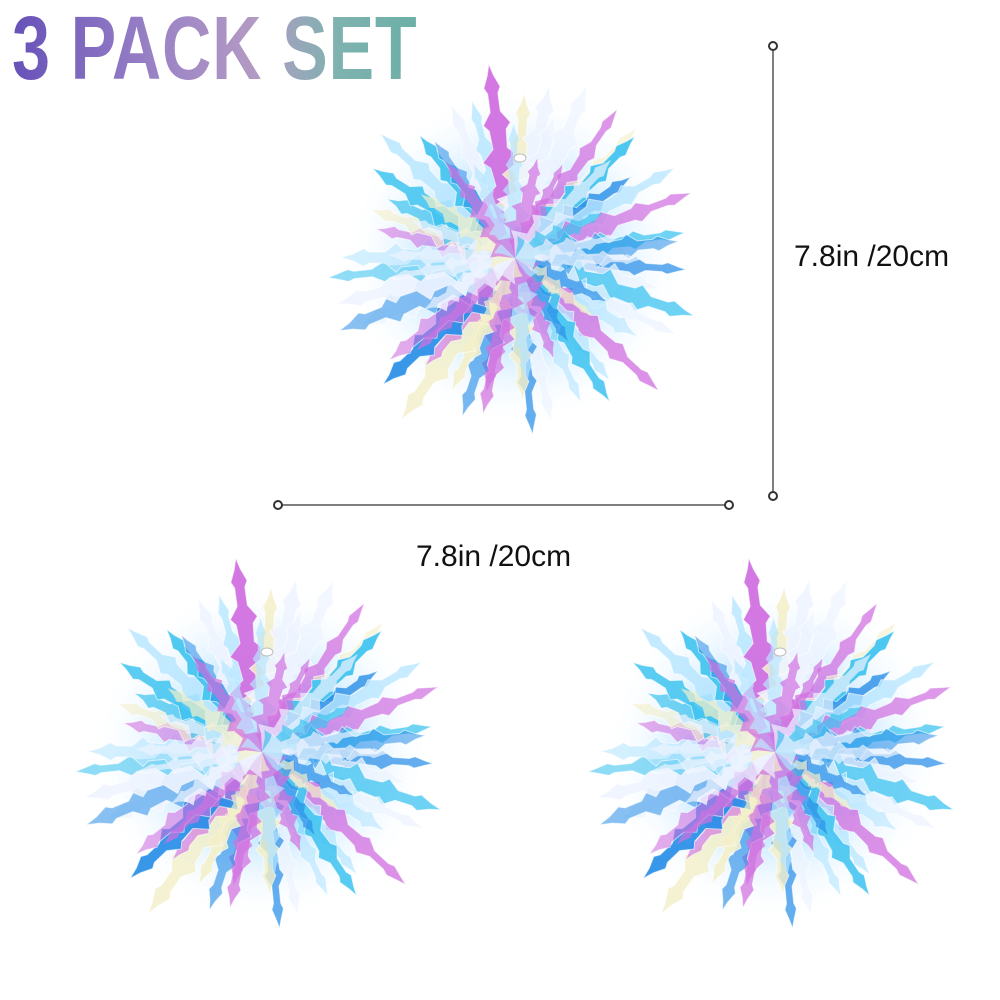 This screenshot has height=1000, width=1000. Describe the element at coordinates (773, 271) in the screenshot. I see `height-dimension-line` at that location.